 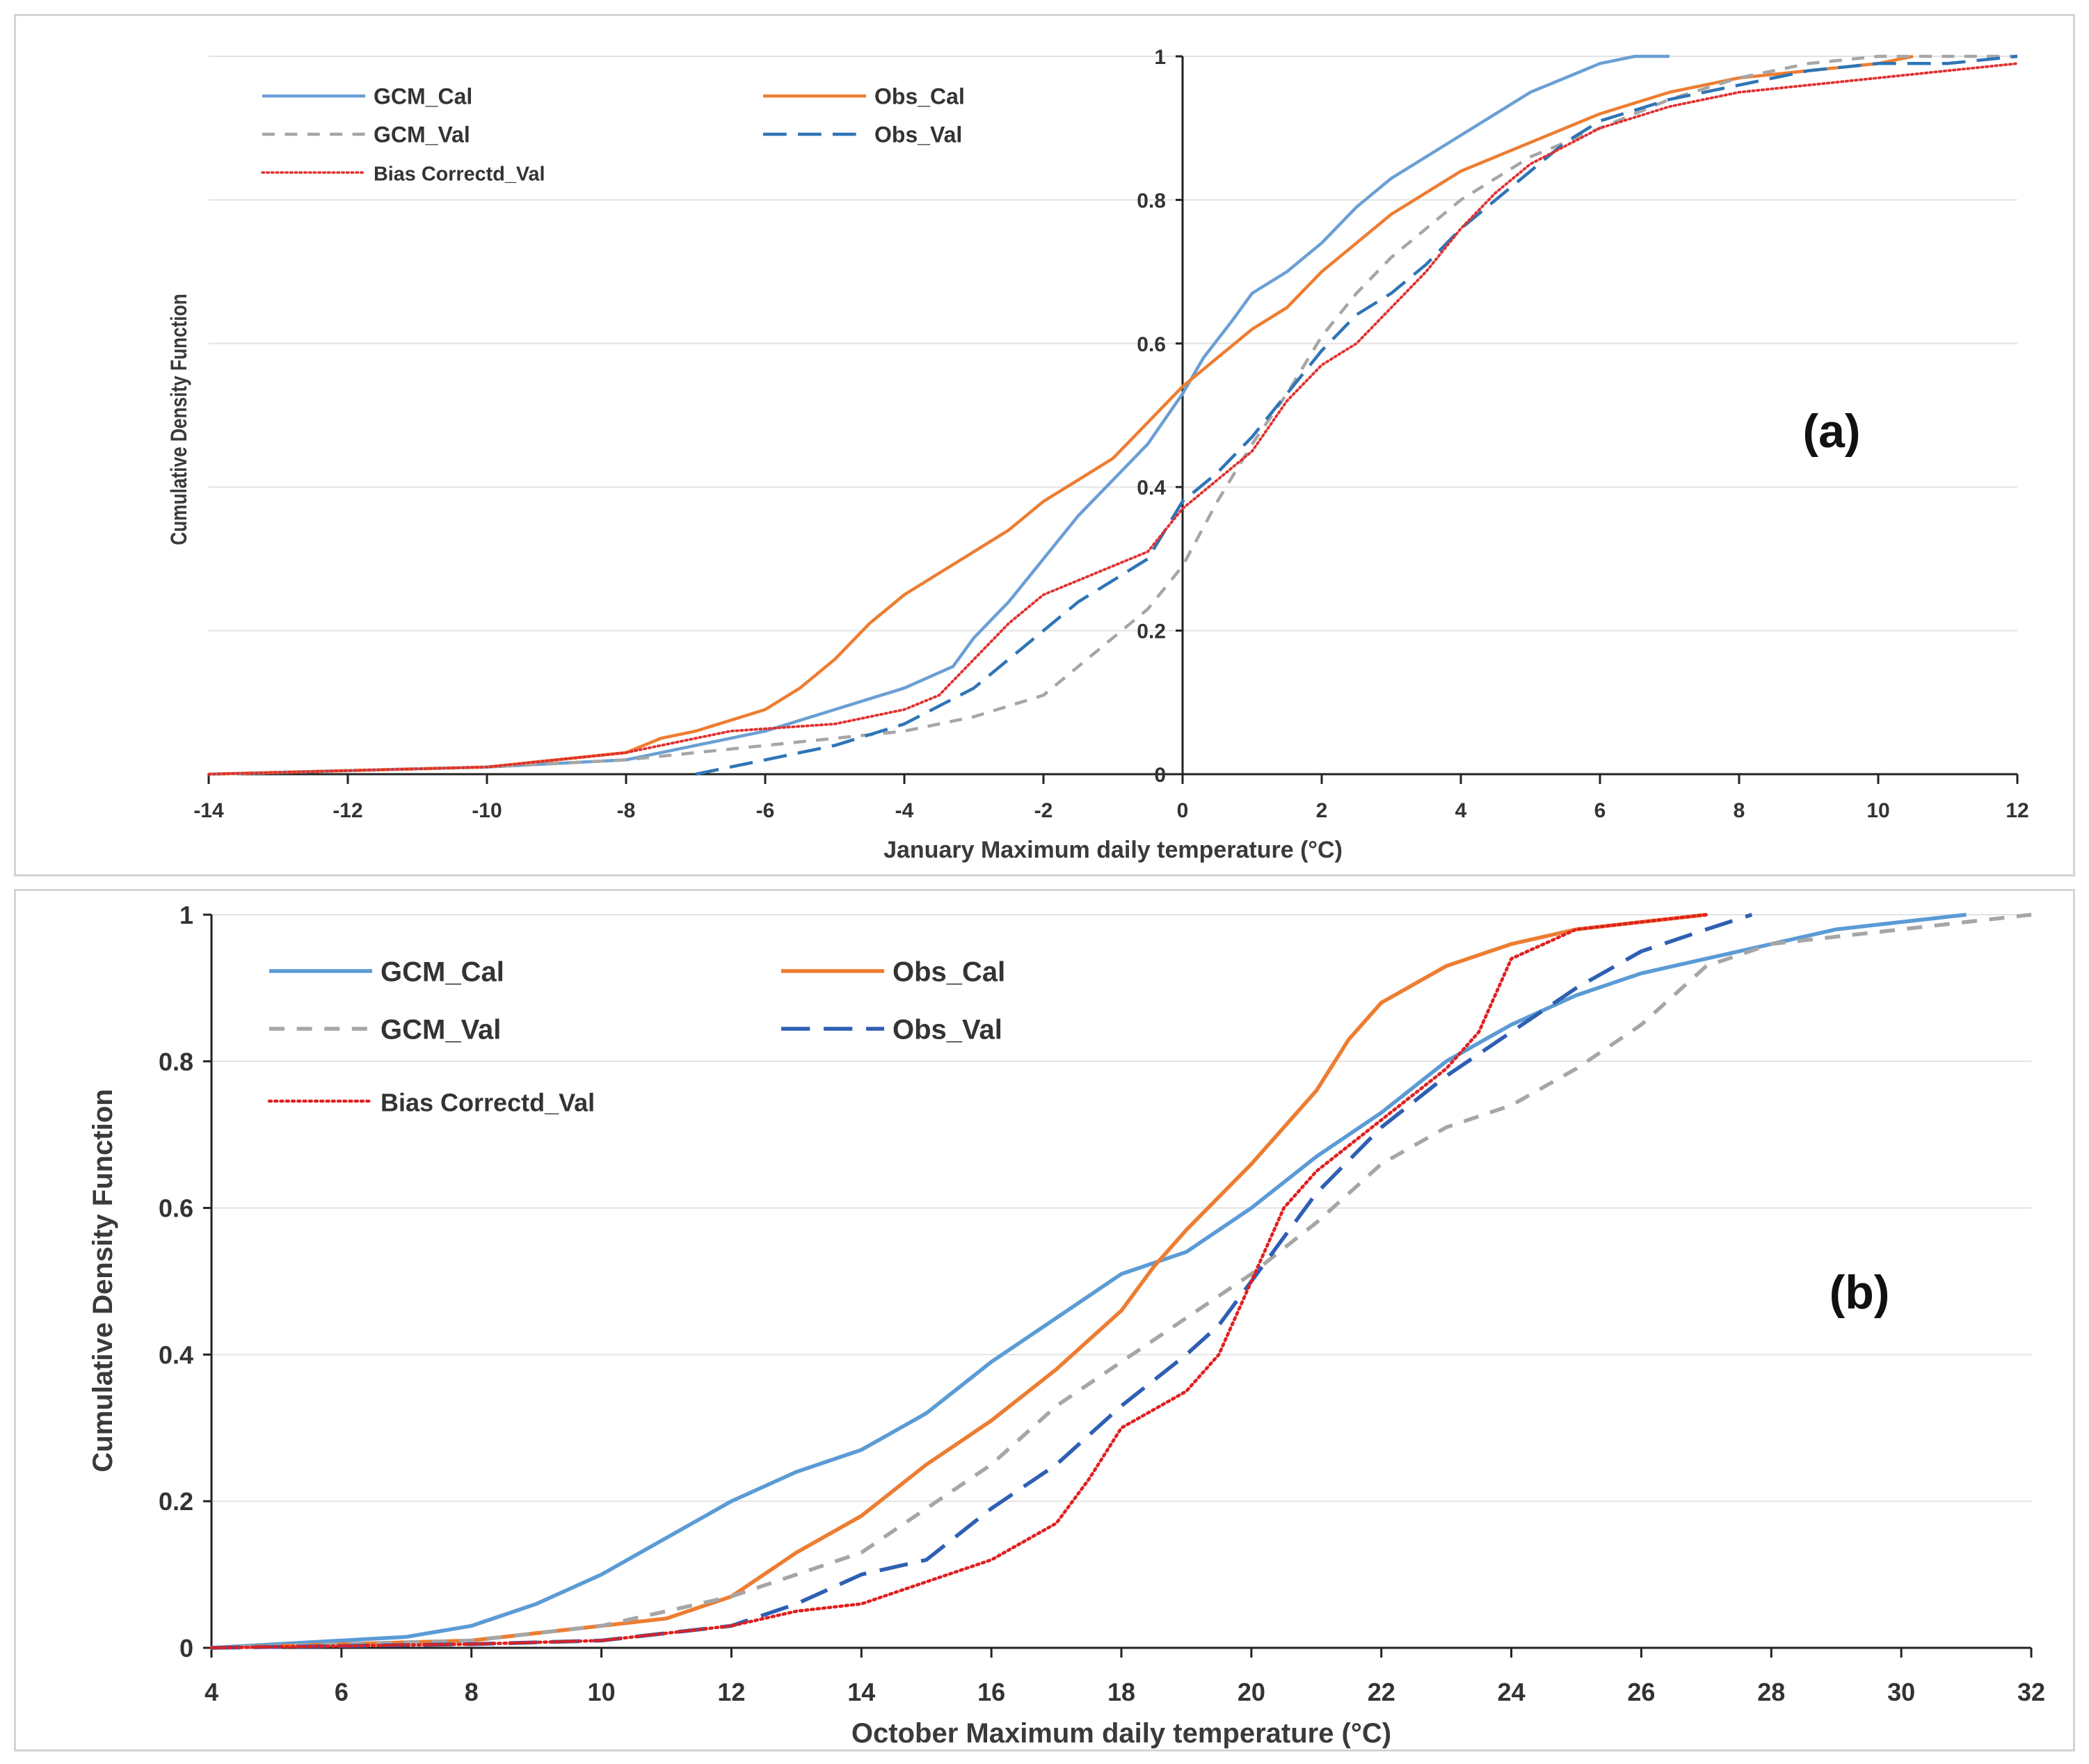 What do you see at coordinates (1322, 810) in the screenshot?
I see `x-tick-label: 2` at bounding box center [1322, 810].